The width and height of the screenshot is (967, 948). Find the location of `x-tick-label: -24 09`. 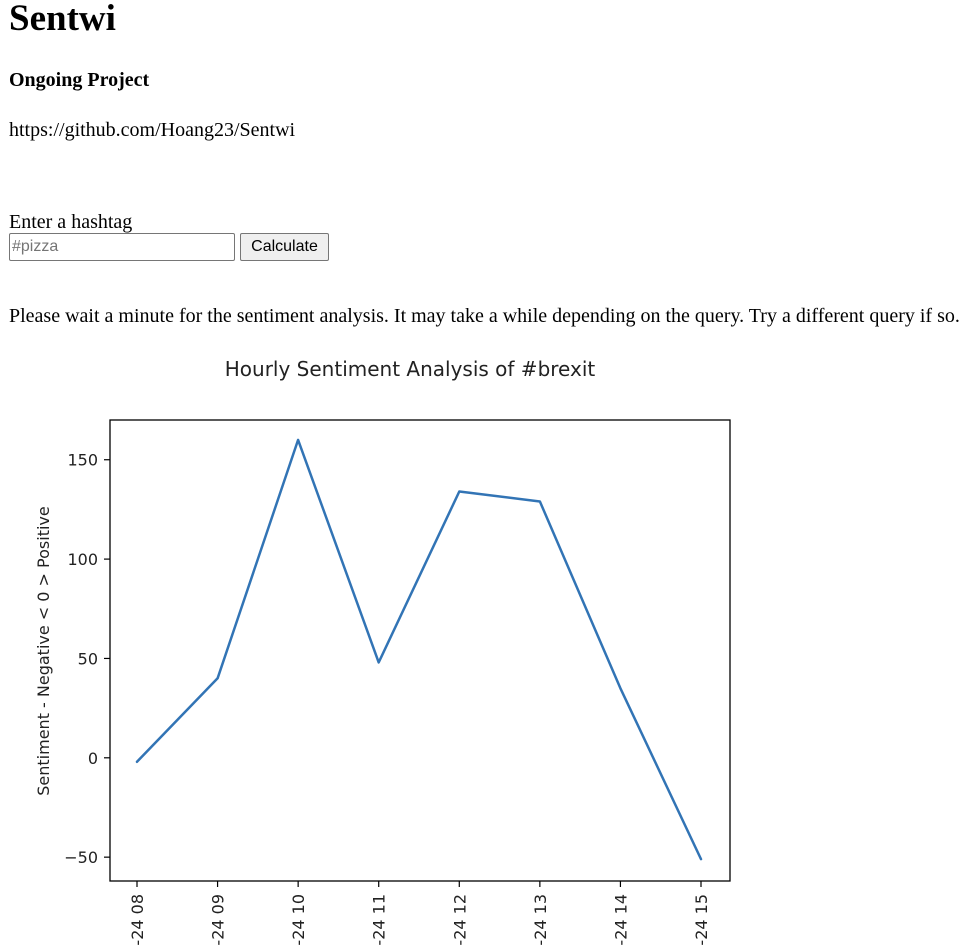

x-tick-label: -24 09 is located at coordinates (218, 920).